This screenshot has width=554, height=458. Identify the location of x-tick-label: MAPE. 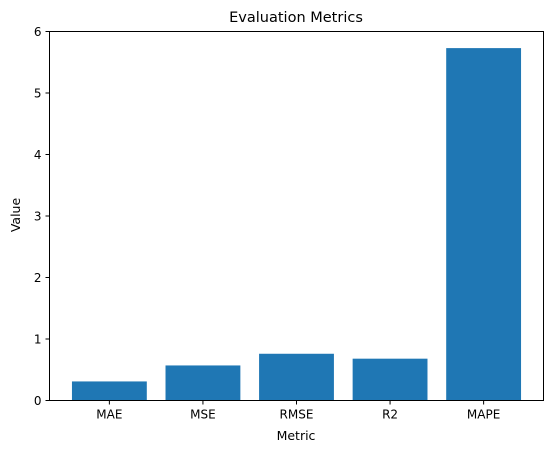
(483, 415).